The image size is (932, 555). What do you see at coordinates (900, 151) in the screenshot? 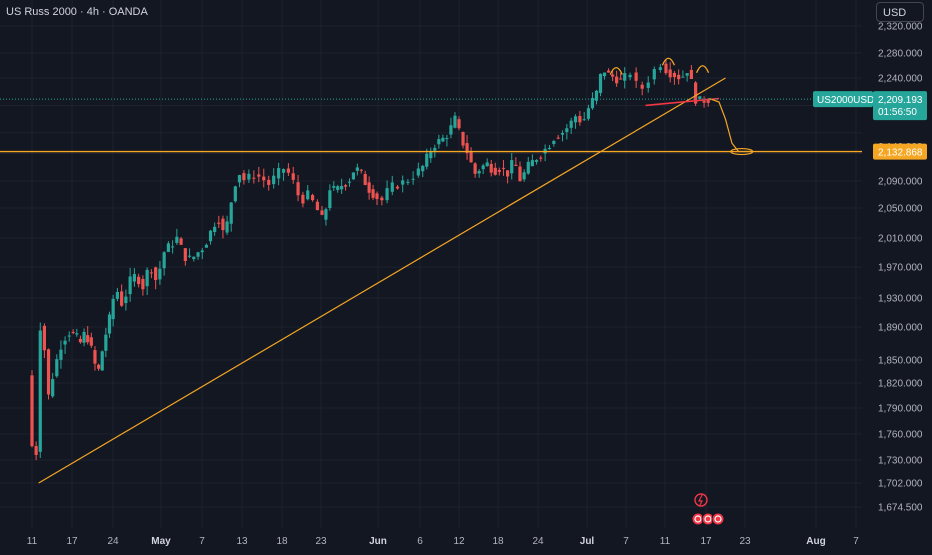
I see `level-tag` at bounding box center [900, 151].